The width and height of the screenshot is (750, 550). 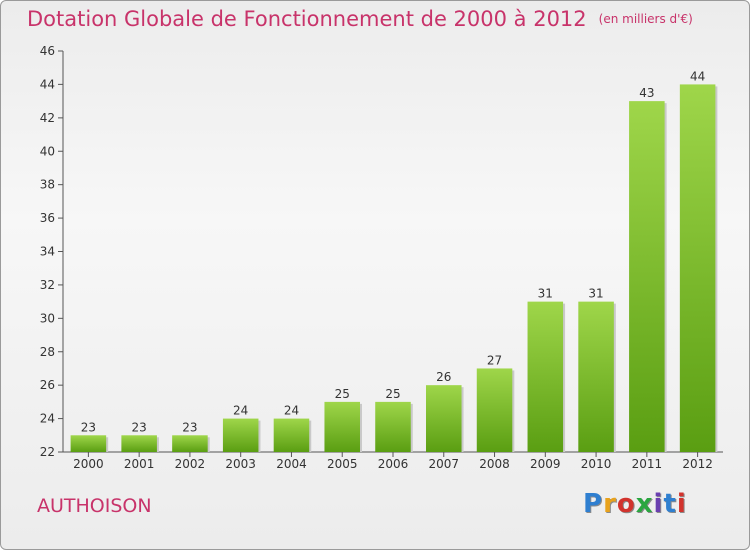 I want to click on bar-value-label: 26, so click(x=443, y=377).